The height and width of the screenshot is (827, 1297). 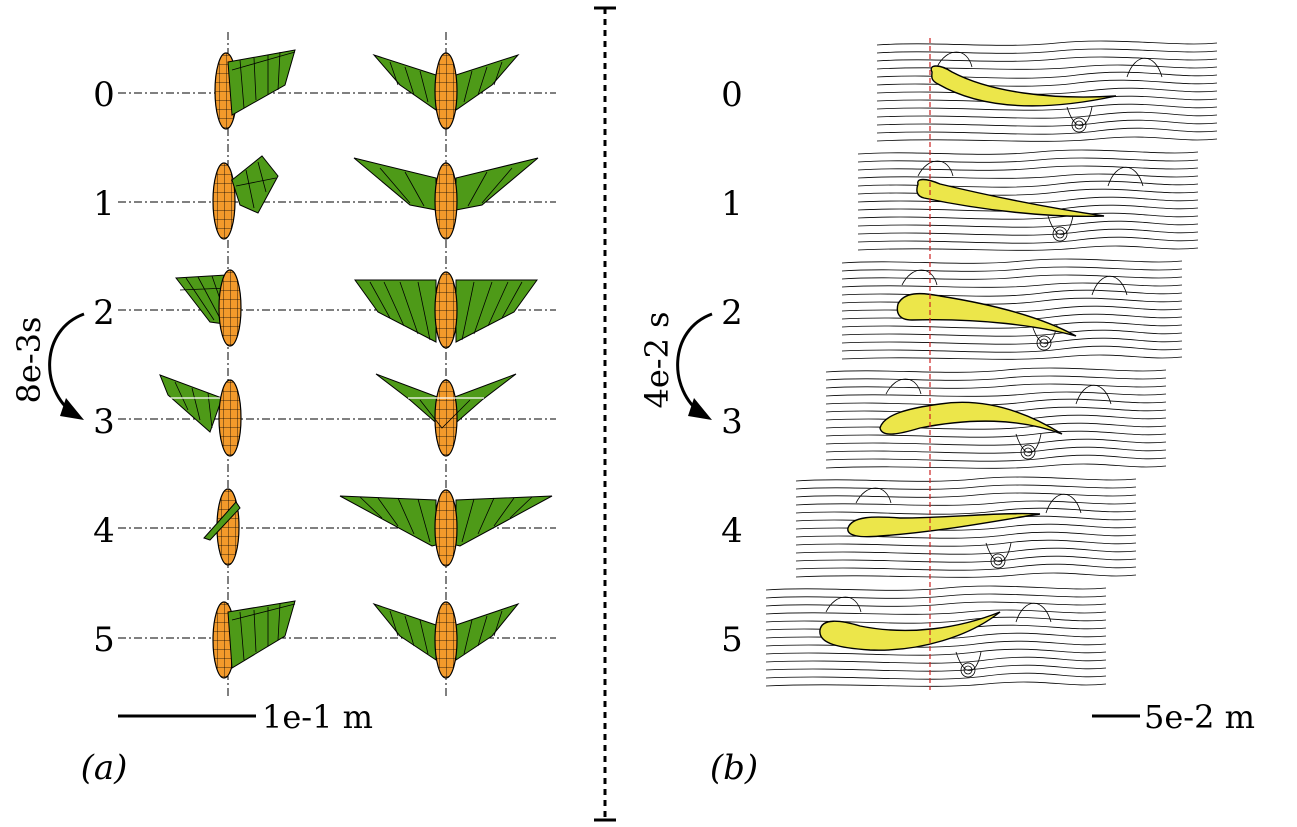 What do you see at coordinates (732, 313) in the screenshot?
I see `panel-b-frame-2: 2` at bounding box center [732, 313].